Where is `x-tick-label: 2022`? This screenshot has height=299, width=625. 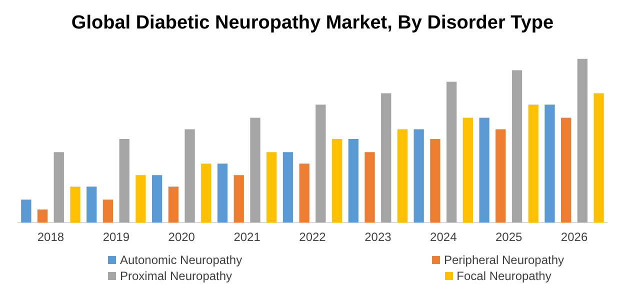
x-tick-label: 2022 is located at coordinates (312, 237).